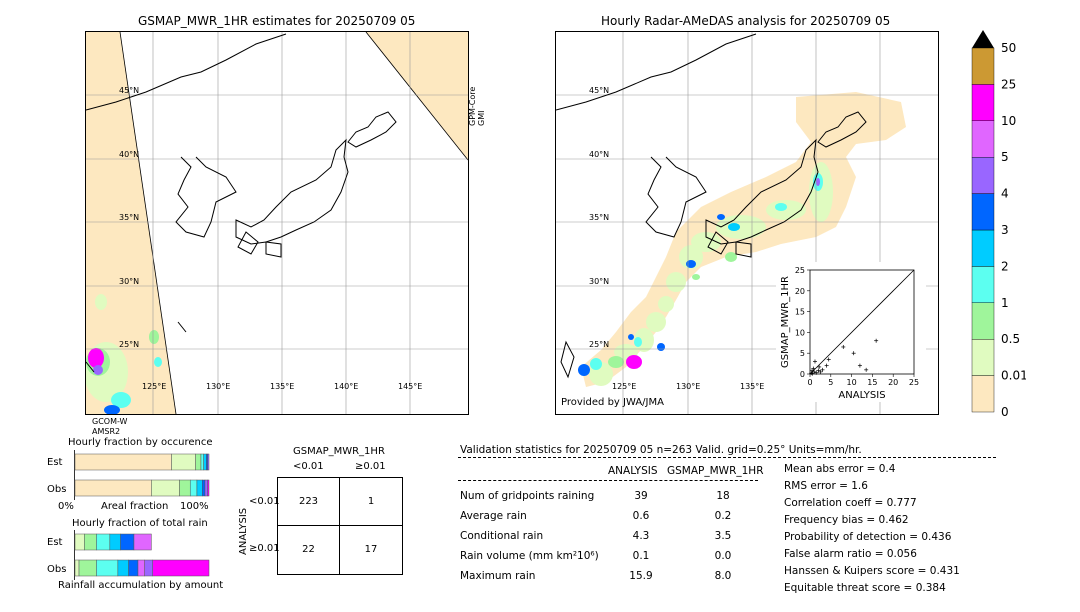 The width and height of the screenshot is (1080, 612). Describe the element at coordinates (194, 506) in the screenshot. I see `frac-occ-axis-right: 100%` at that location.